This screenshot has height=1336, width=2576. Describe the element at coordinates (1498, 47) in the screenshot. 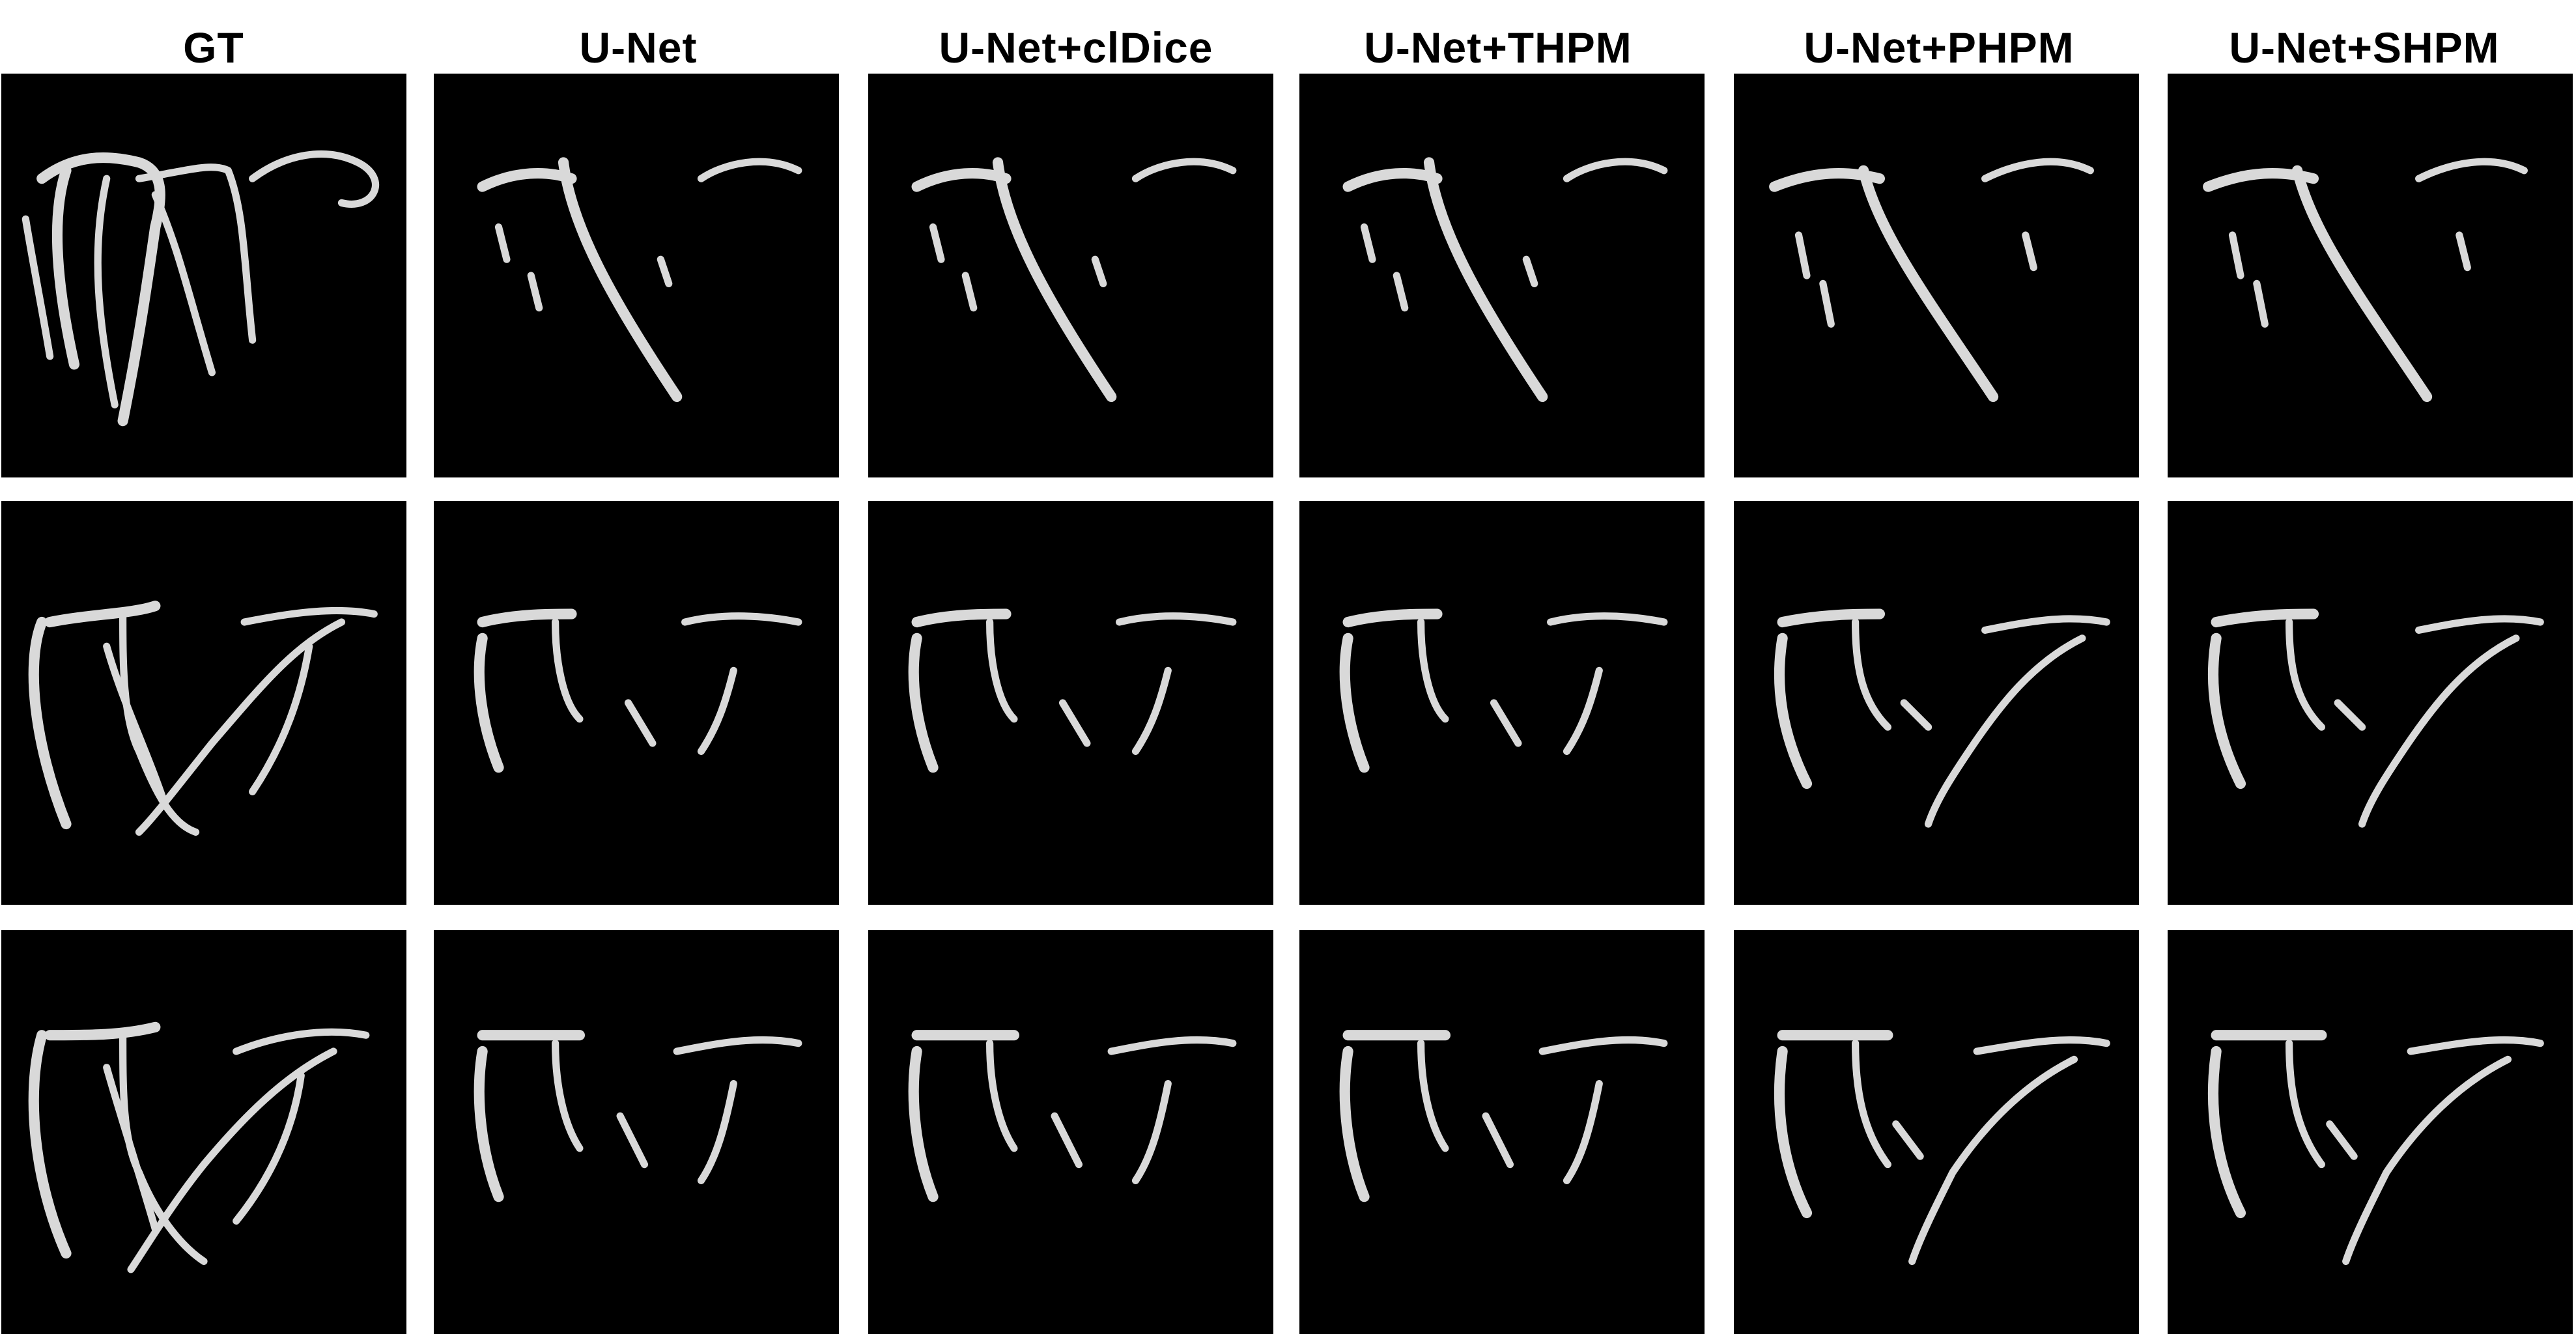

I see `column-title-unet-thpm: U-Net+THPM` at that location.